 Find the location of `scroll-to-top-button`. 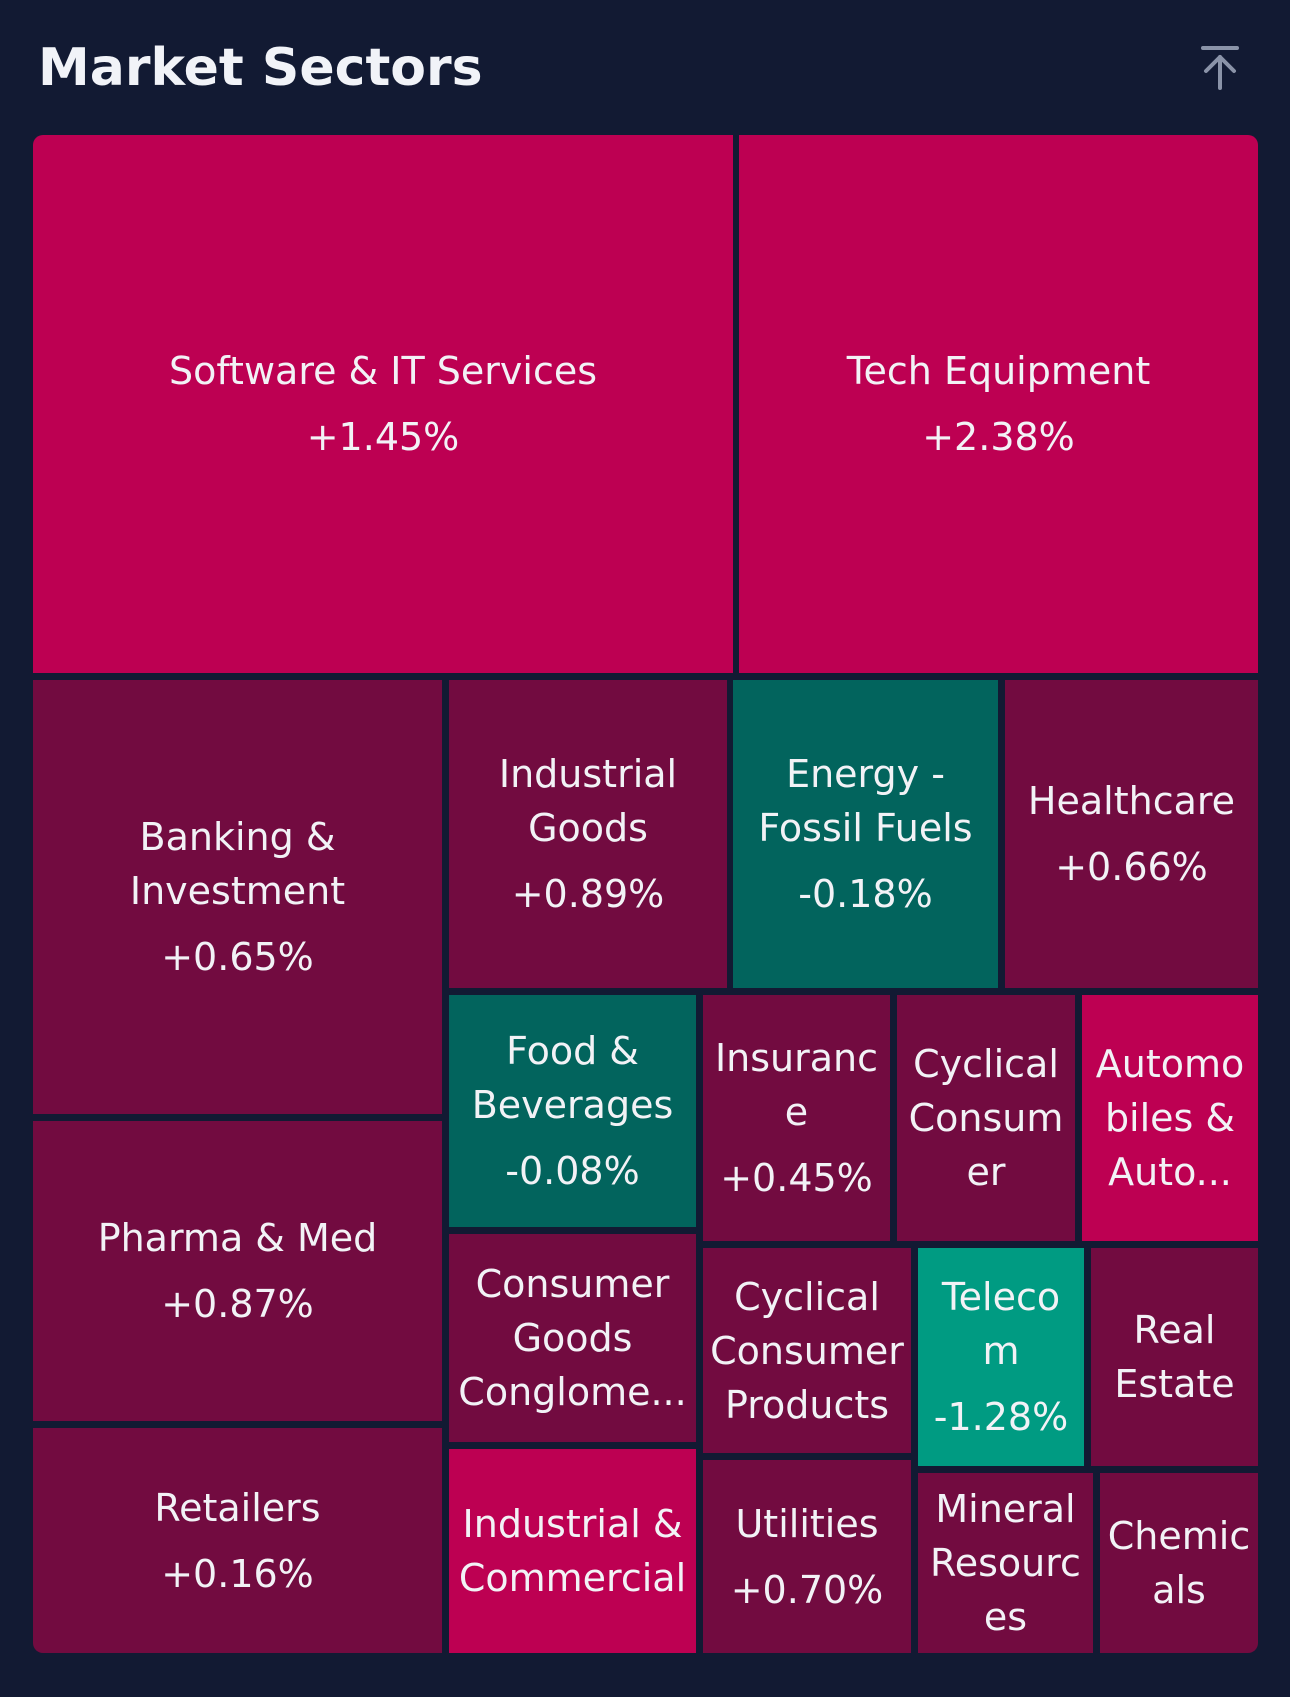

scroll-to-top-button is located at coordinates (1220, 68).